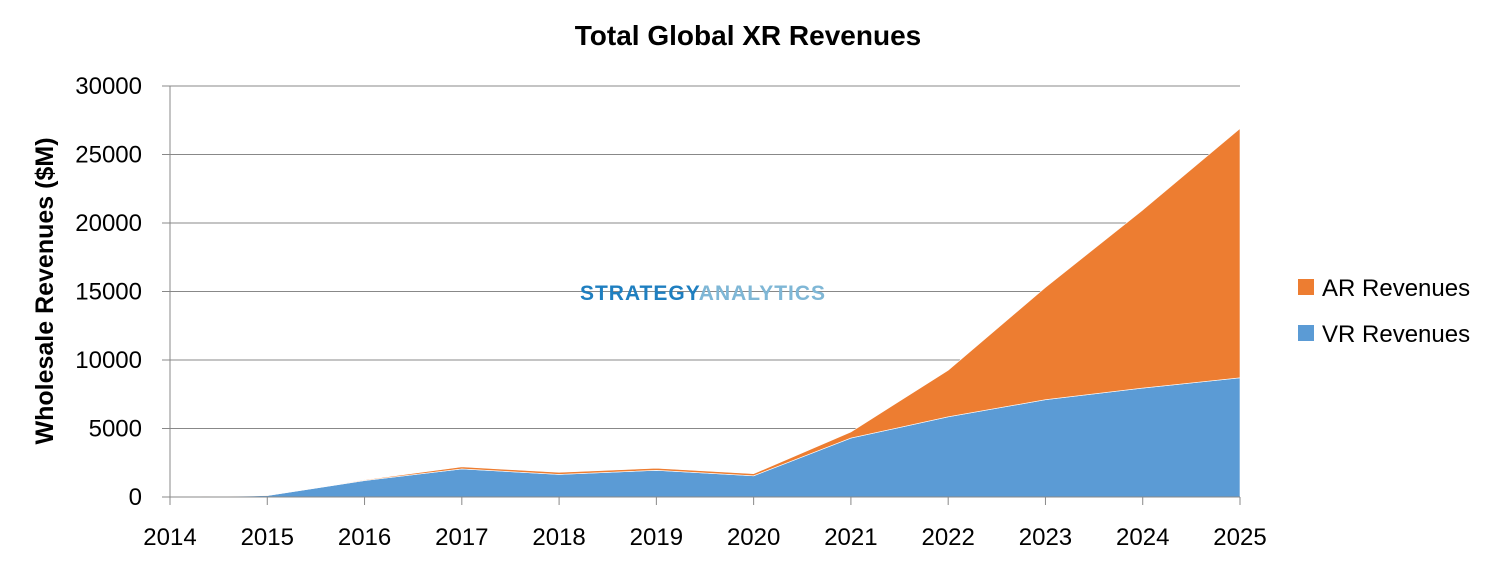 Image resolution: width=1497 pixels, height=564 pixels. What do you see at coordinates (108, 223) in the screenshot?
I see `y-tick-label: 20000` at bounding box center [108, 223].